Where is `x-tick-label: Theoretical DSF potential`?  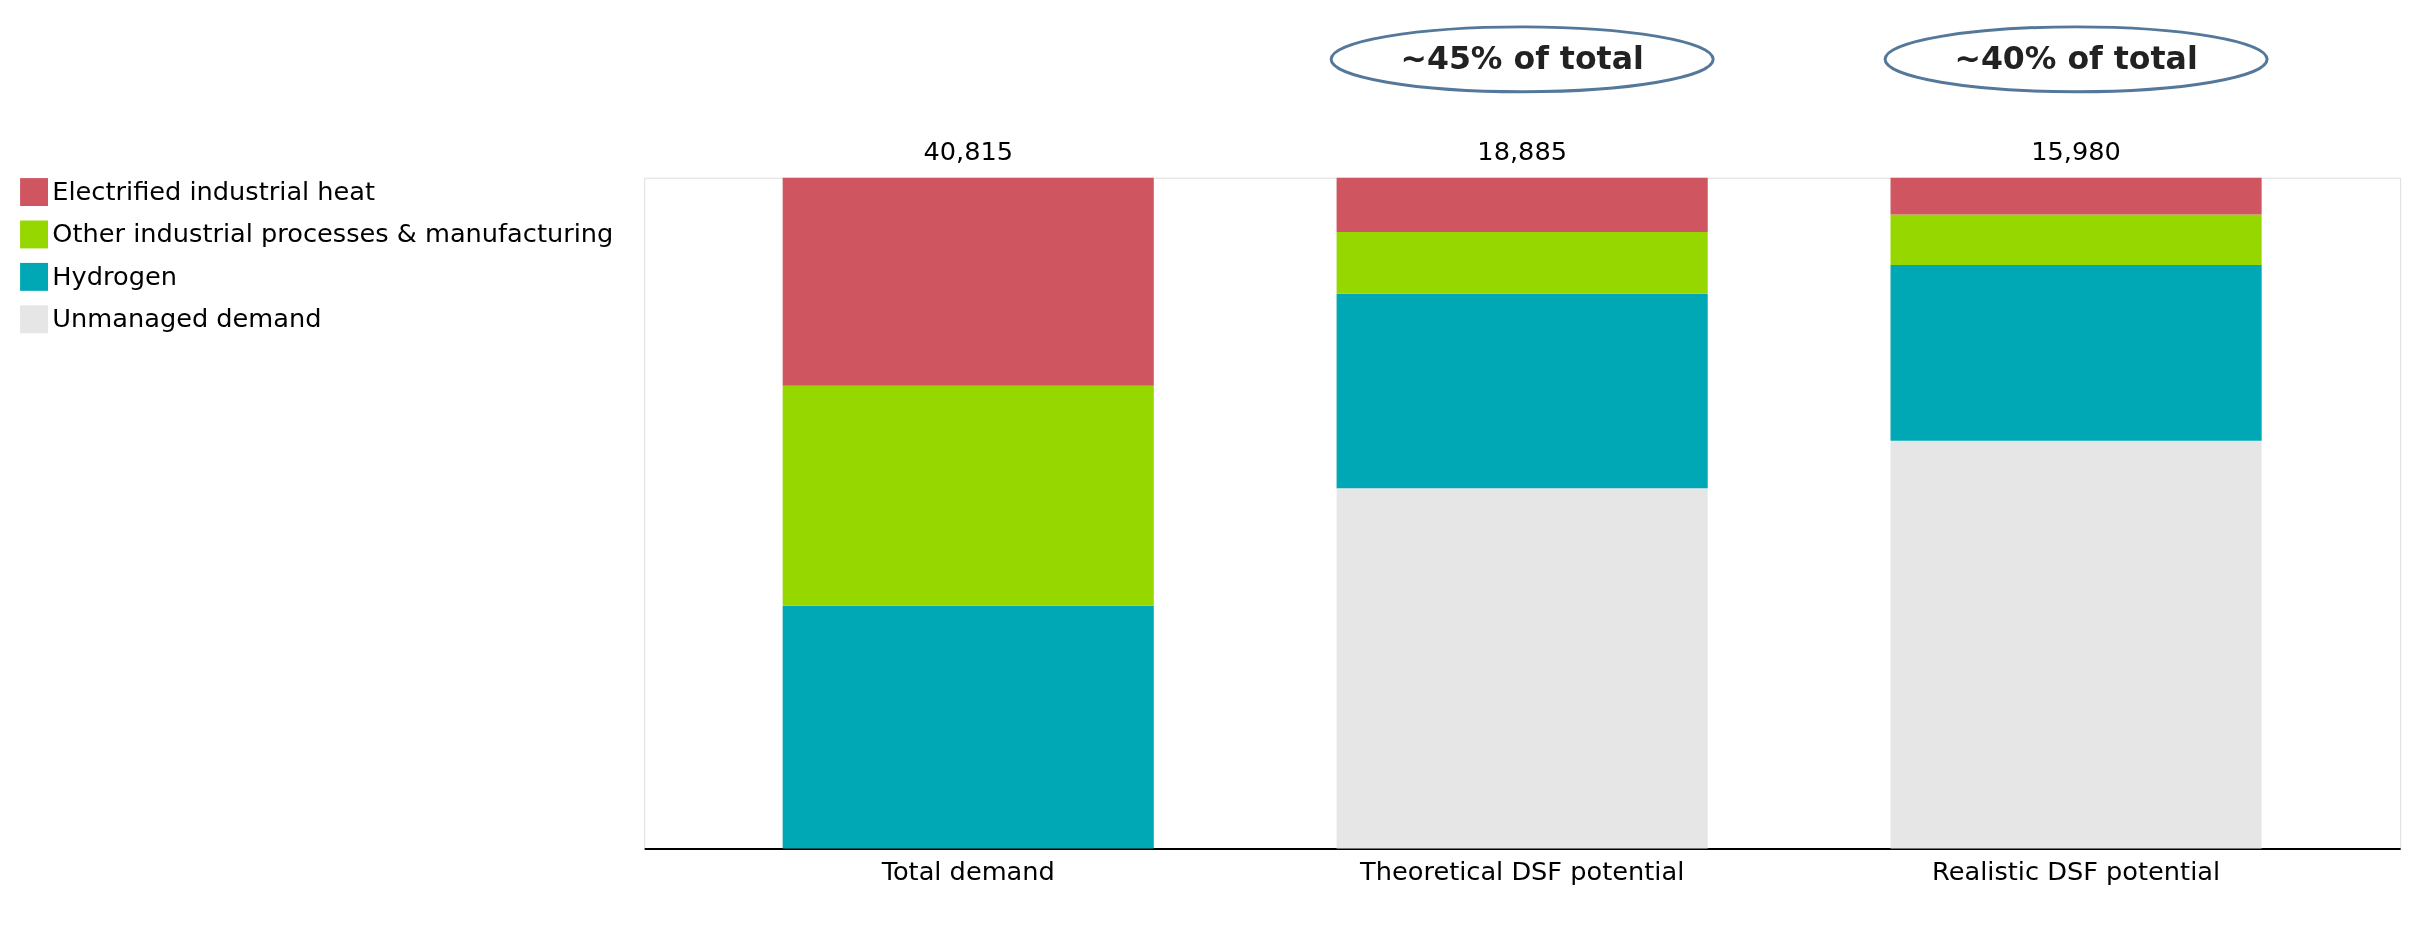
x-tick-label: Theoretical DSF potential is located at coordinates (1522, 870).